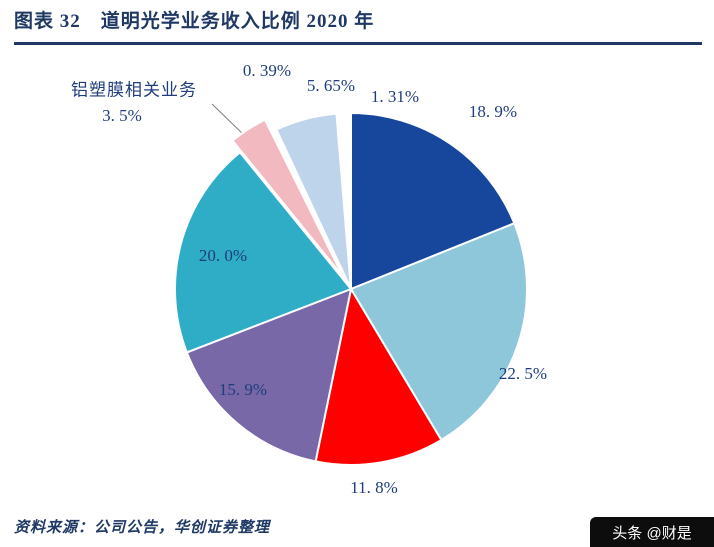 Image resolution: width=714 pixels, height=547 pixels. Describe the element at coordinates (223, 255) in the screenshot. I see `slice-label-20: 20. 0%` at that location.